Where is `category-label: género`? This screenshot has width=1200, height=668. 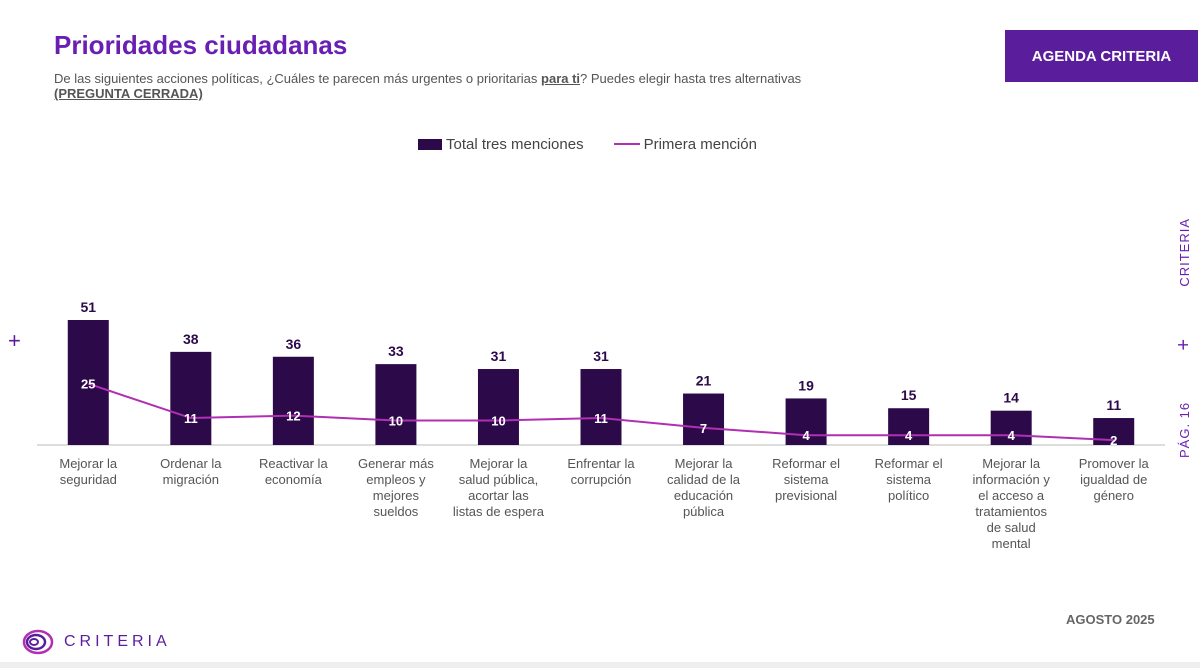 category-label: género is located at coordinates (1113, 495).